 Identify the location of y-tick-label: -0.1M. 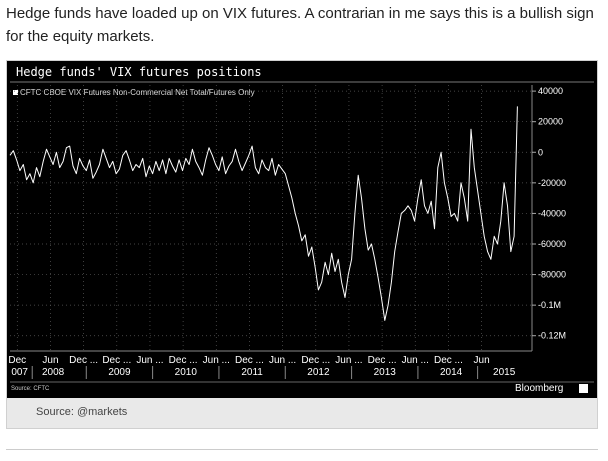
(549, 305).